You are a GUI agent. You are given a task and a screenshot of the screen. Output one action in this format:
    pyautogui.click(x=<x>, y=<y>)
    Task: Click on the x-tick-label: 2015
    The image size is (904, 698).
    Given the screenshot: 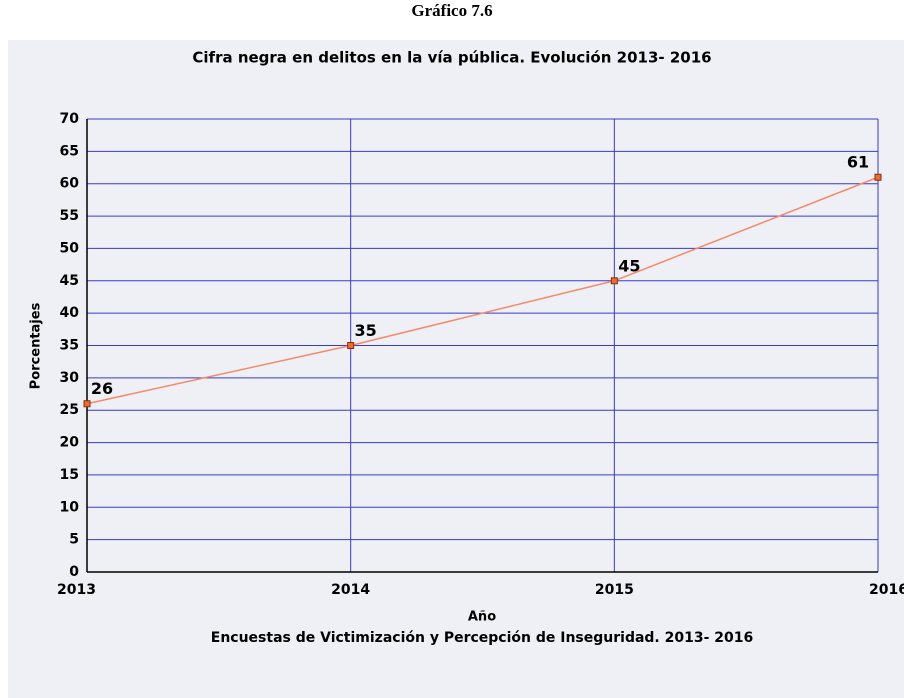 What is the action you would take?
    pyautogui.click(x=614, y=590)
    